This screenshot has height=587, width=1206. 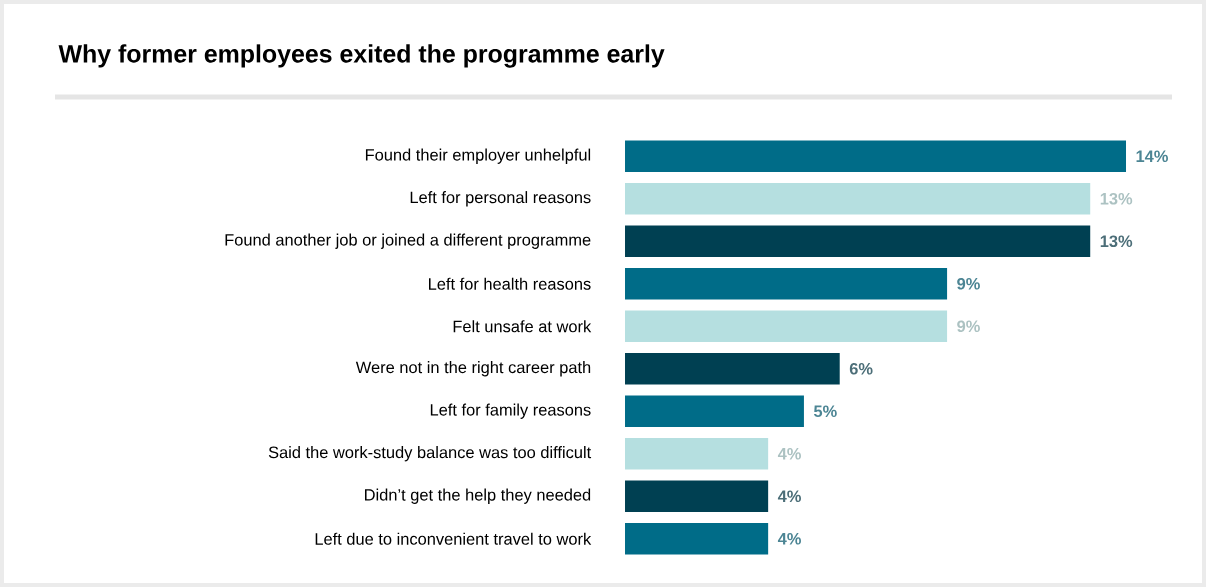 I want to click on y-tick-label: Left for family reasons, so click(x=510, y=411).